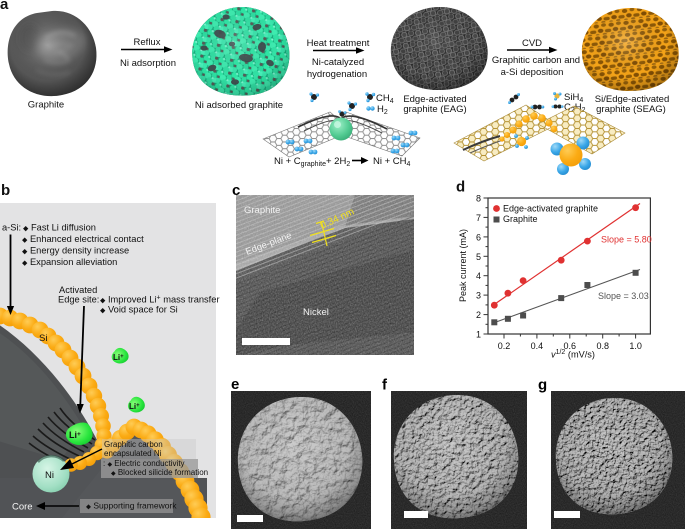 Image resolution: width=685 pixels, height=529 pixels. What do you see at coordinates (235, 384) in the screenshot?
I see `svg-text: e` at bounding box center [235, 384].